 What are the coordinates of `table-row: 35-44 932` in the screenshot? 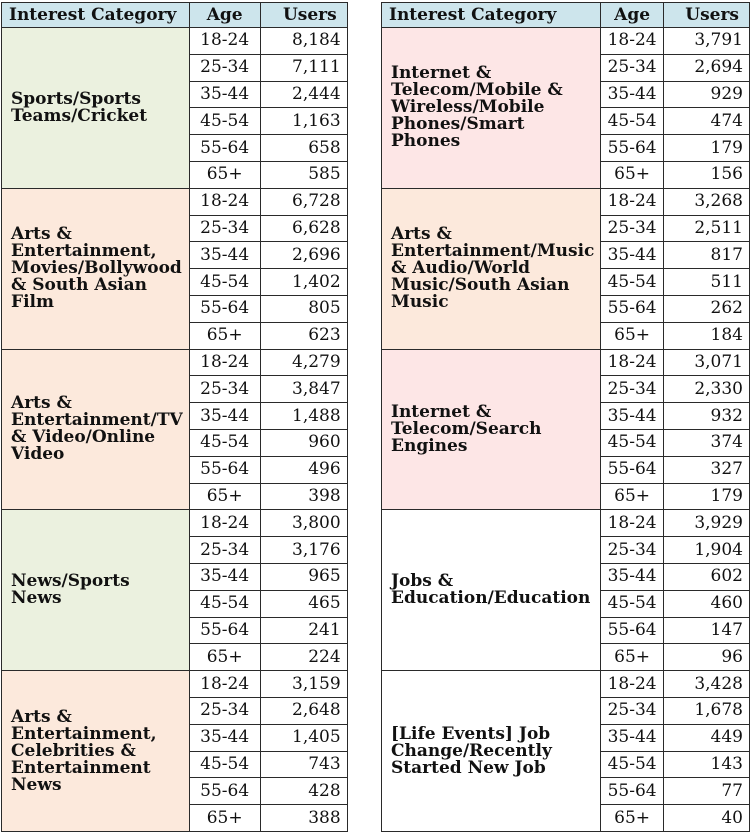 It's located at (566, 416).